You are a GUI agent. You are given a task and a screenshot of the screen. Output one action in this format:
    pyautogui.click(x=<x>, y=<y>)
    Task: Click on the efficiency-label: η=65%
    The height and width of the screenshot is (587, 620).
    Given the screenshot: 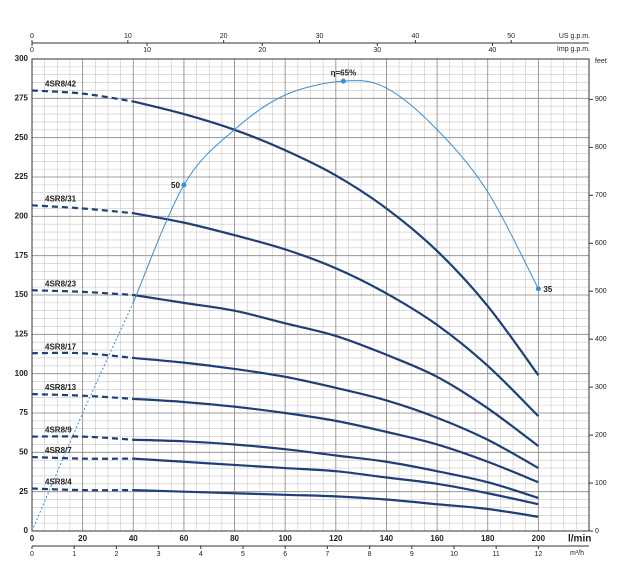 What is the action you would take?
    pyautogui.click(x=344, y=72)
    